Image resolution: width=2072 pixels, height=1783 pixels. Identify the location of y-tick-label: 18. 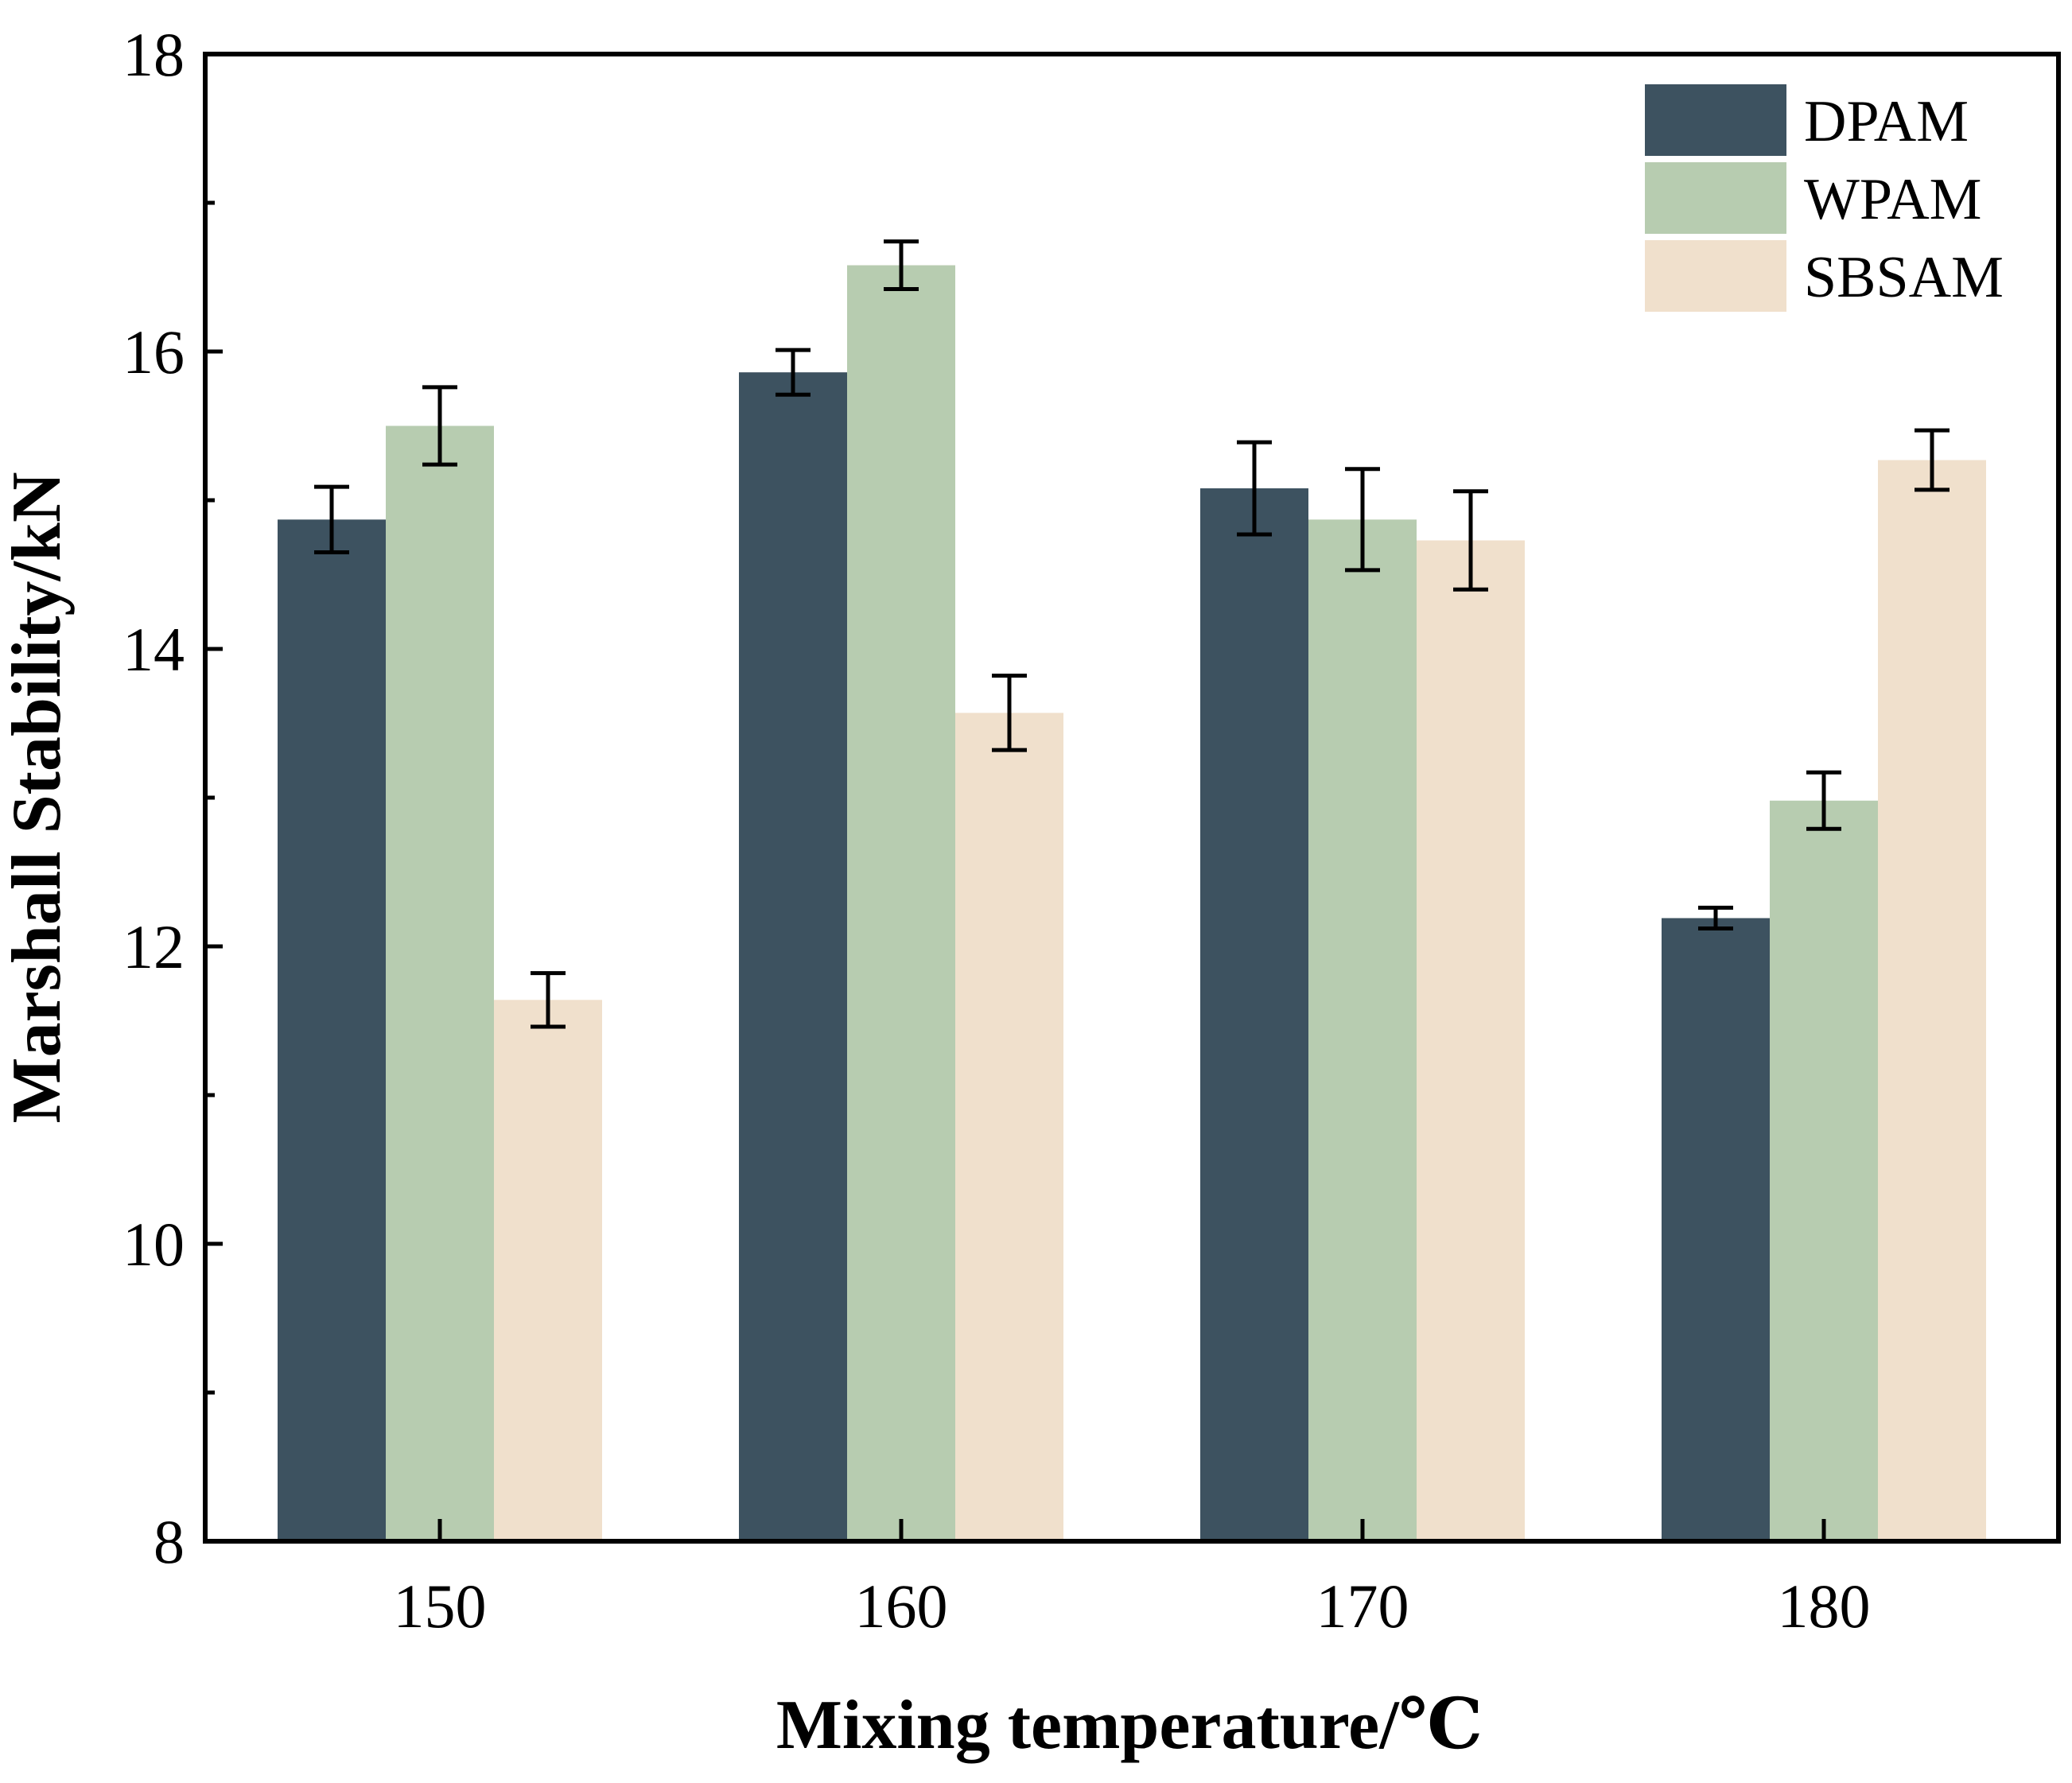
(153, 54).